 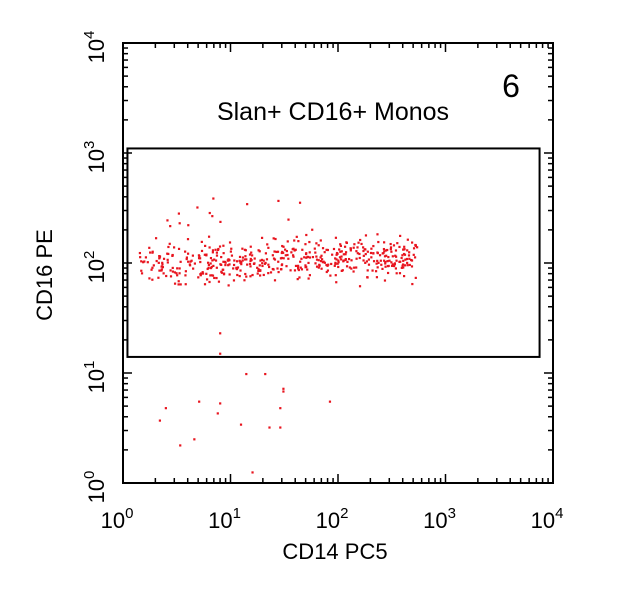 What do you see at coordinates (332, 519) in the screenshot?
I see `x-tick-label: 102` at bounding box center [332, 519].